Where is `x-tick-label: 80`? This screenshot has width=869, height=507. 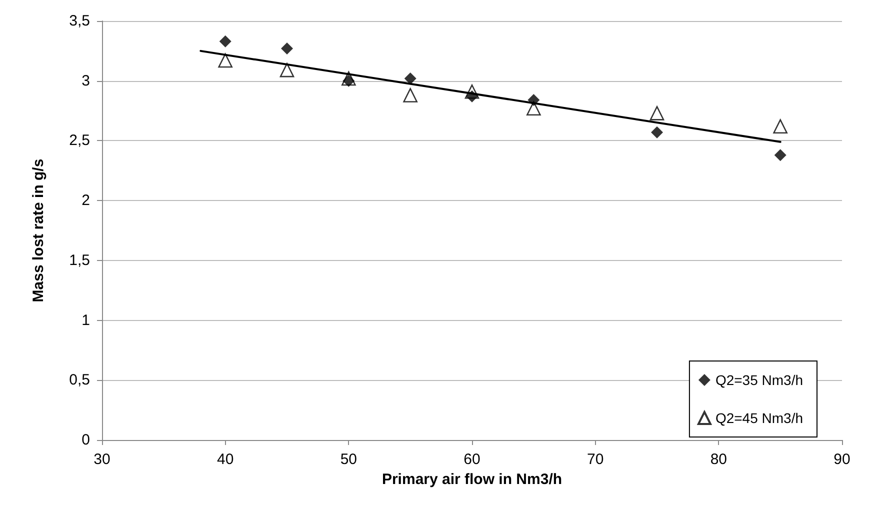 x-tick-label: 80 is located at coordinates (719, 459).